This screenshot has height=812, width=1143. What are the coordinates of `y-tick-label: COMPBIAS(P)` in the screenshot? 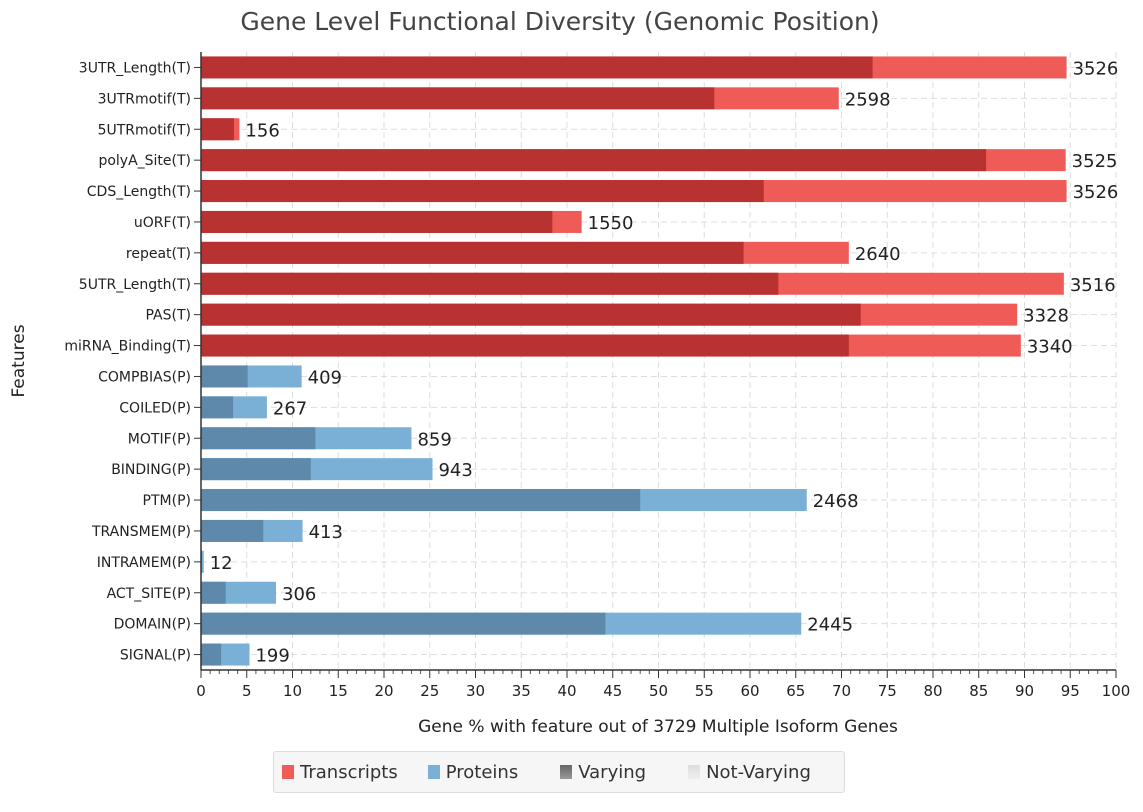 It's located at (144, 377).